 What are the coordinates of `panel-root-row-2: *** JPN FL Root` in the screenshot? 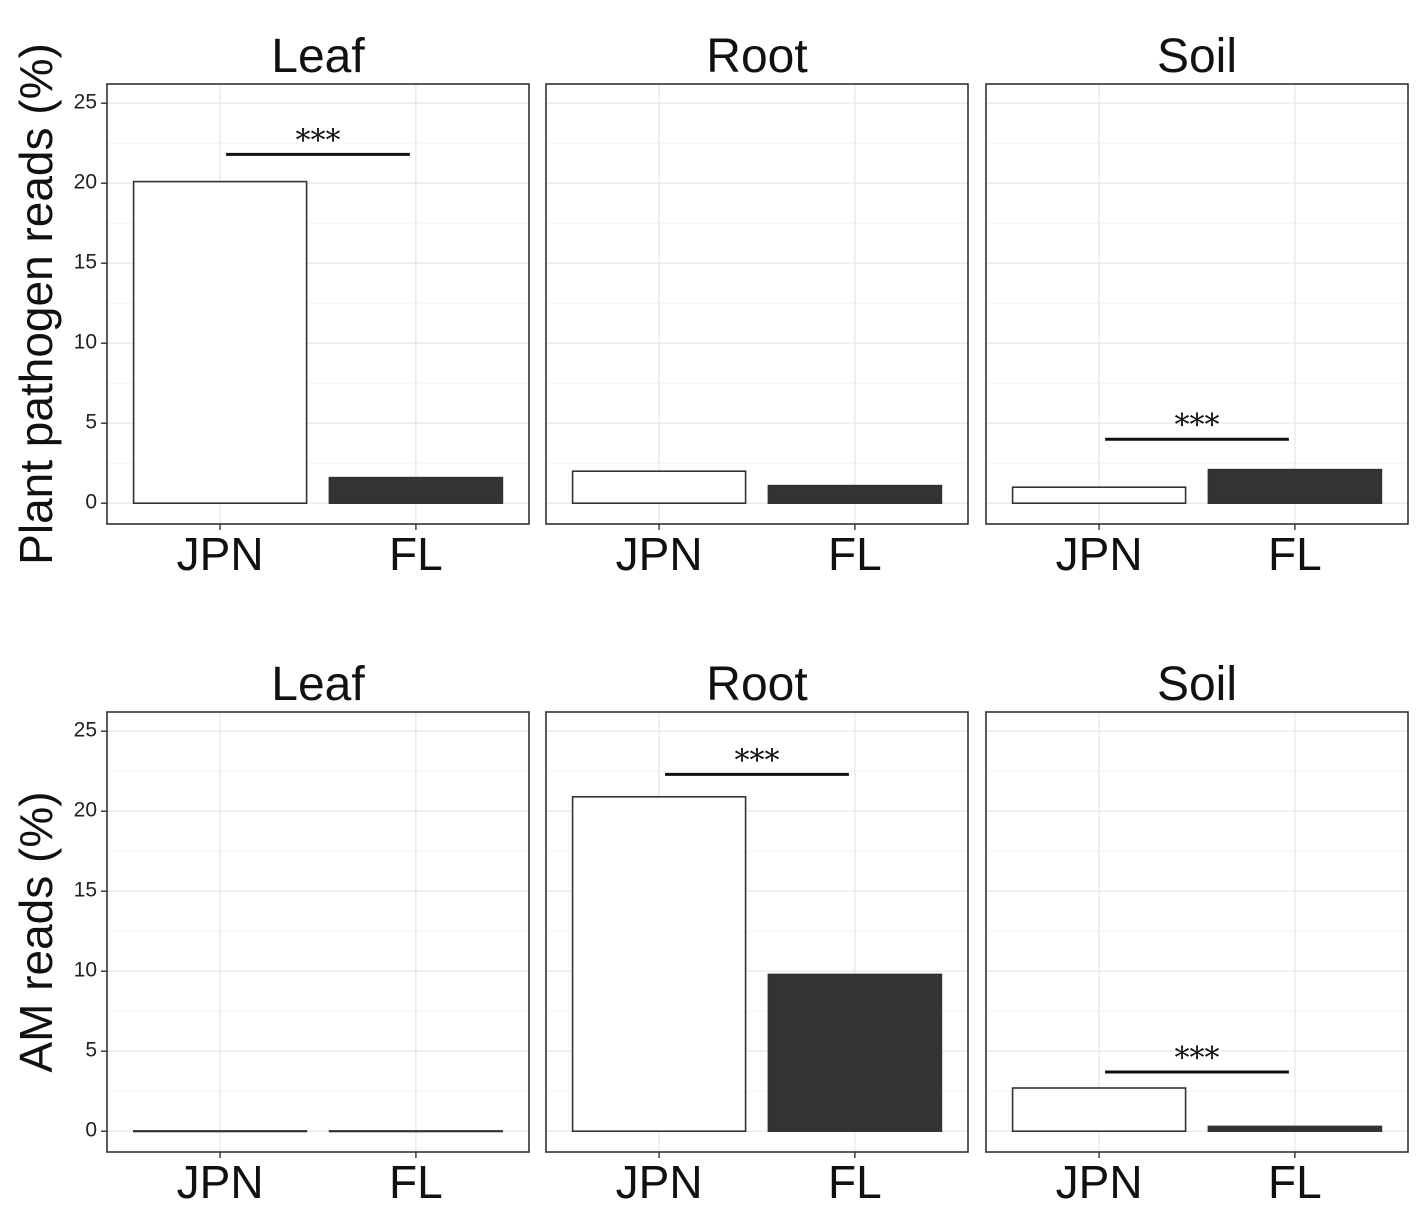 It's located at (757, 933).